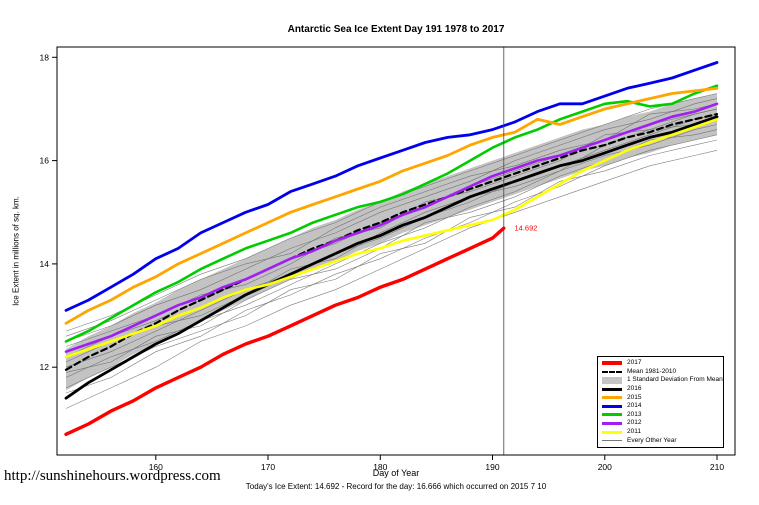 Image resolution: width=759 pixels, height=505 pixels. What do you see at coordinates (660, 432) in the screenshot?
I see `legend-item: 2011` at bounding box center [660, 432].